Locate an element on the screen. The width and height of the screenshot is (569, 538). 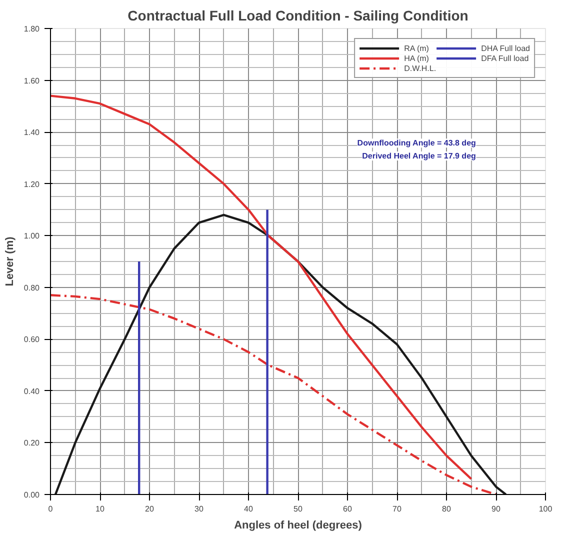
y-tick-label: 1.40 is located at coordinates (32, 133).